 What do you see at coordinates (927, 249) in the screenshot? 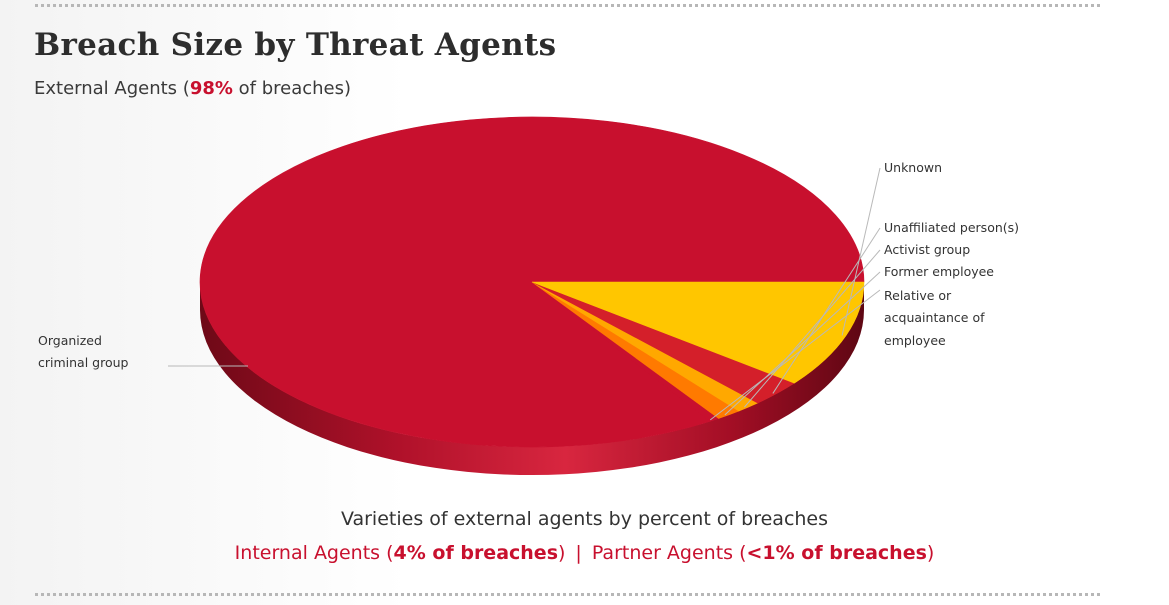
I see `label-activist-group: Activist group` at bounding box center [927, 249].